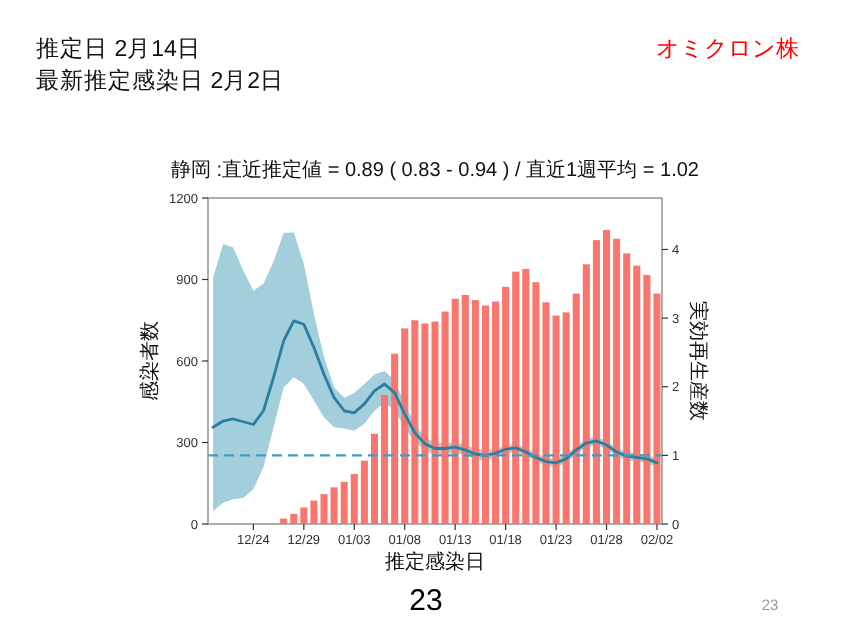 The width and height of the screenshot is (854, 640). What do you see at coordinates (160, 80) in the screenshot?
I see `text: 最新推定感染日 2月2日` at bounding box center [160, 80].